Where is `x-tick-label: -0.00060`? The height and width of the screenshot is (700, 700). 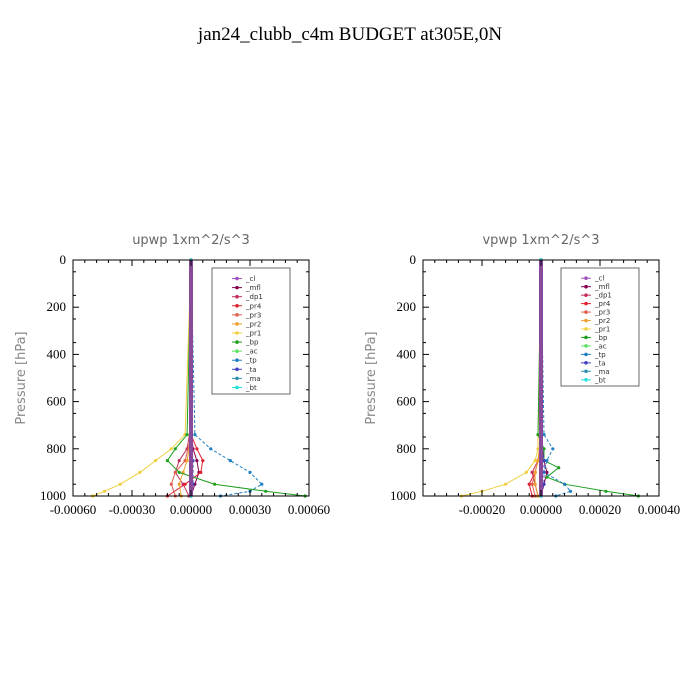
x-tick-label: -0.00060 is located at coordinates (73, 509).